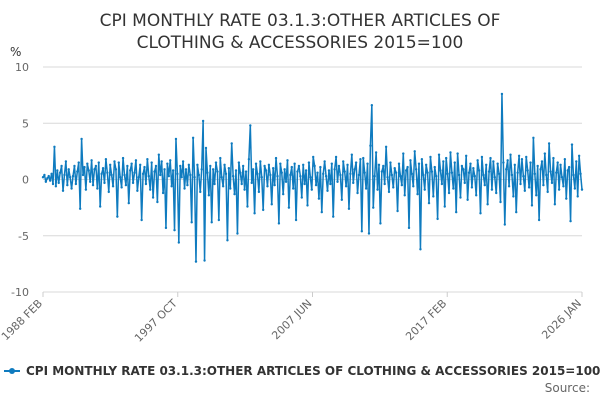 This screenshot has width=600, height=400. Describe the element at coordinates (15, 52) in the screenshot. I see `y-axis-unit-label: %` at that location.